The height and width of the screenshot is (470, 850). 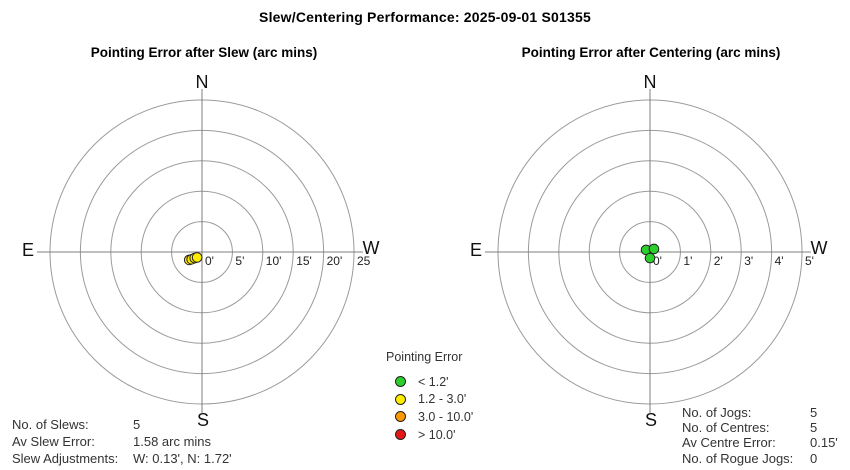 What do you see at coordinates (400, 435) in the screenshot?
I see `red-dot-icon` at bounding box center [400, 435].